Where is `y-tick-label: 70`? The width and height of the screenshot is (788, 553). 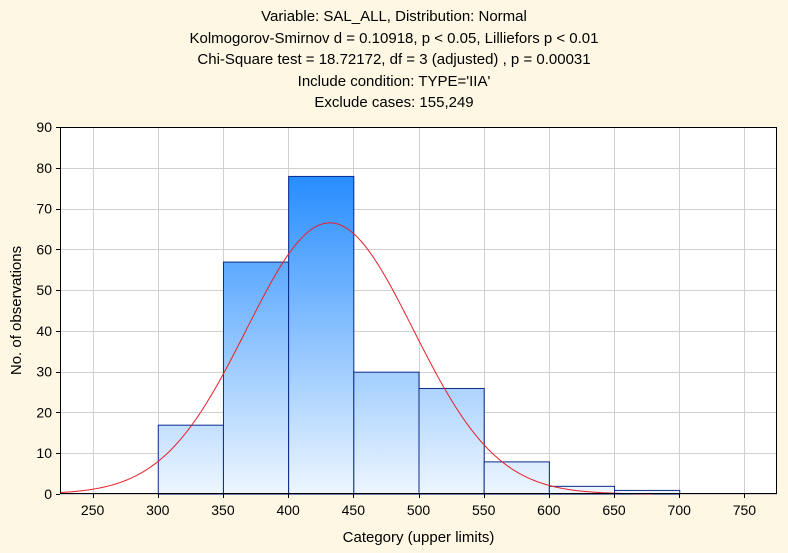 y-tick-label: 70 is located at coordinates (44, 209).